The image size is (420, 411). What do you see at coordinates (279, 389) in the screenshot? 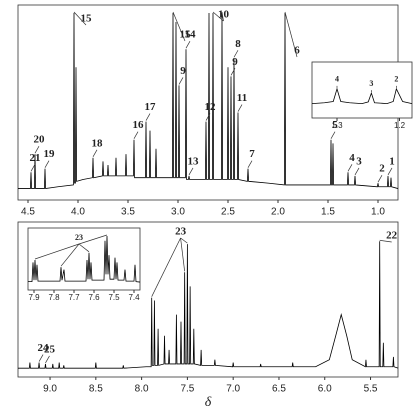
I see `x-tick-label: 6.5` at bounding box center [279, 389].